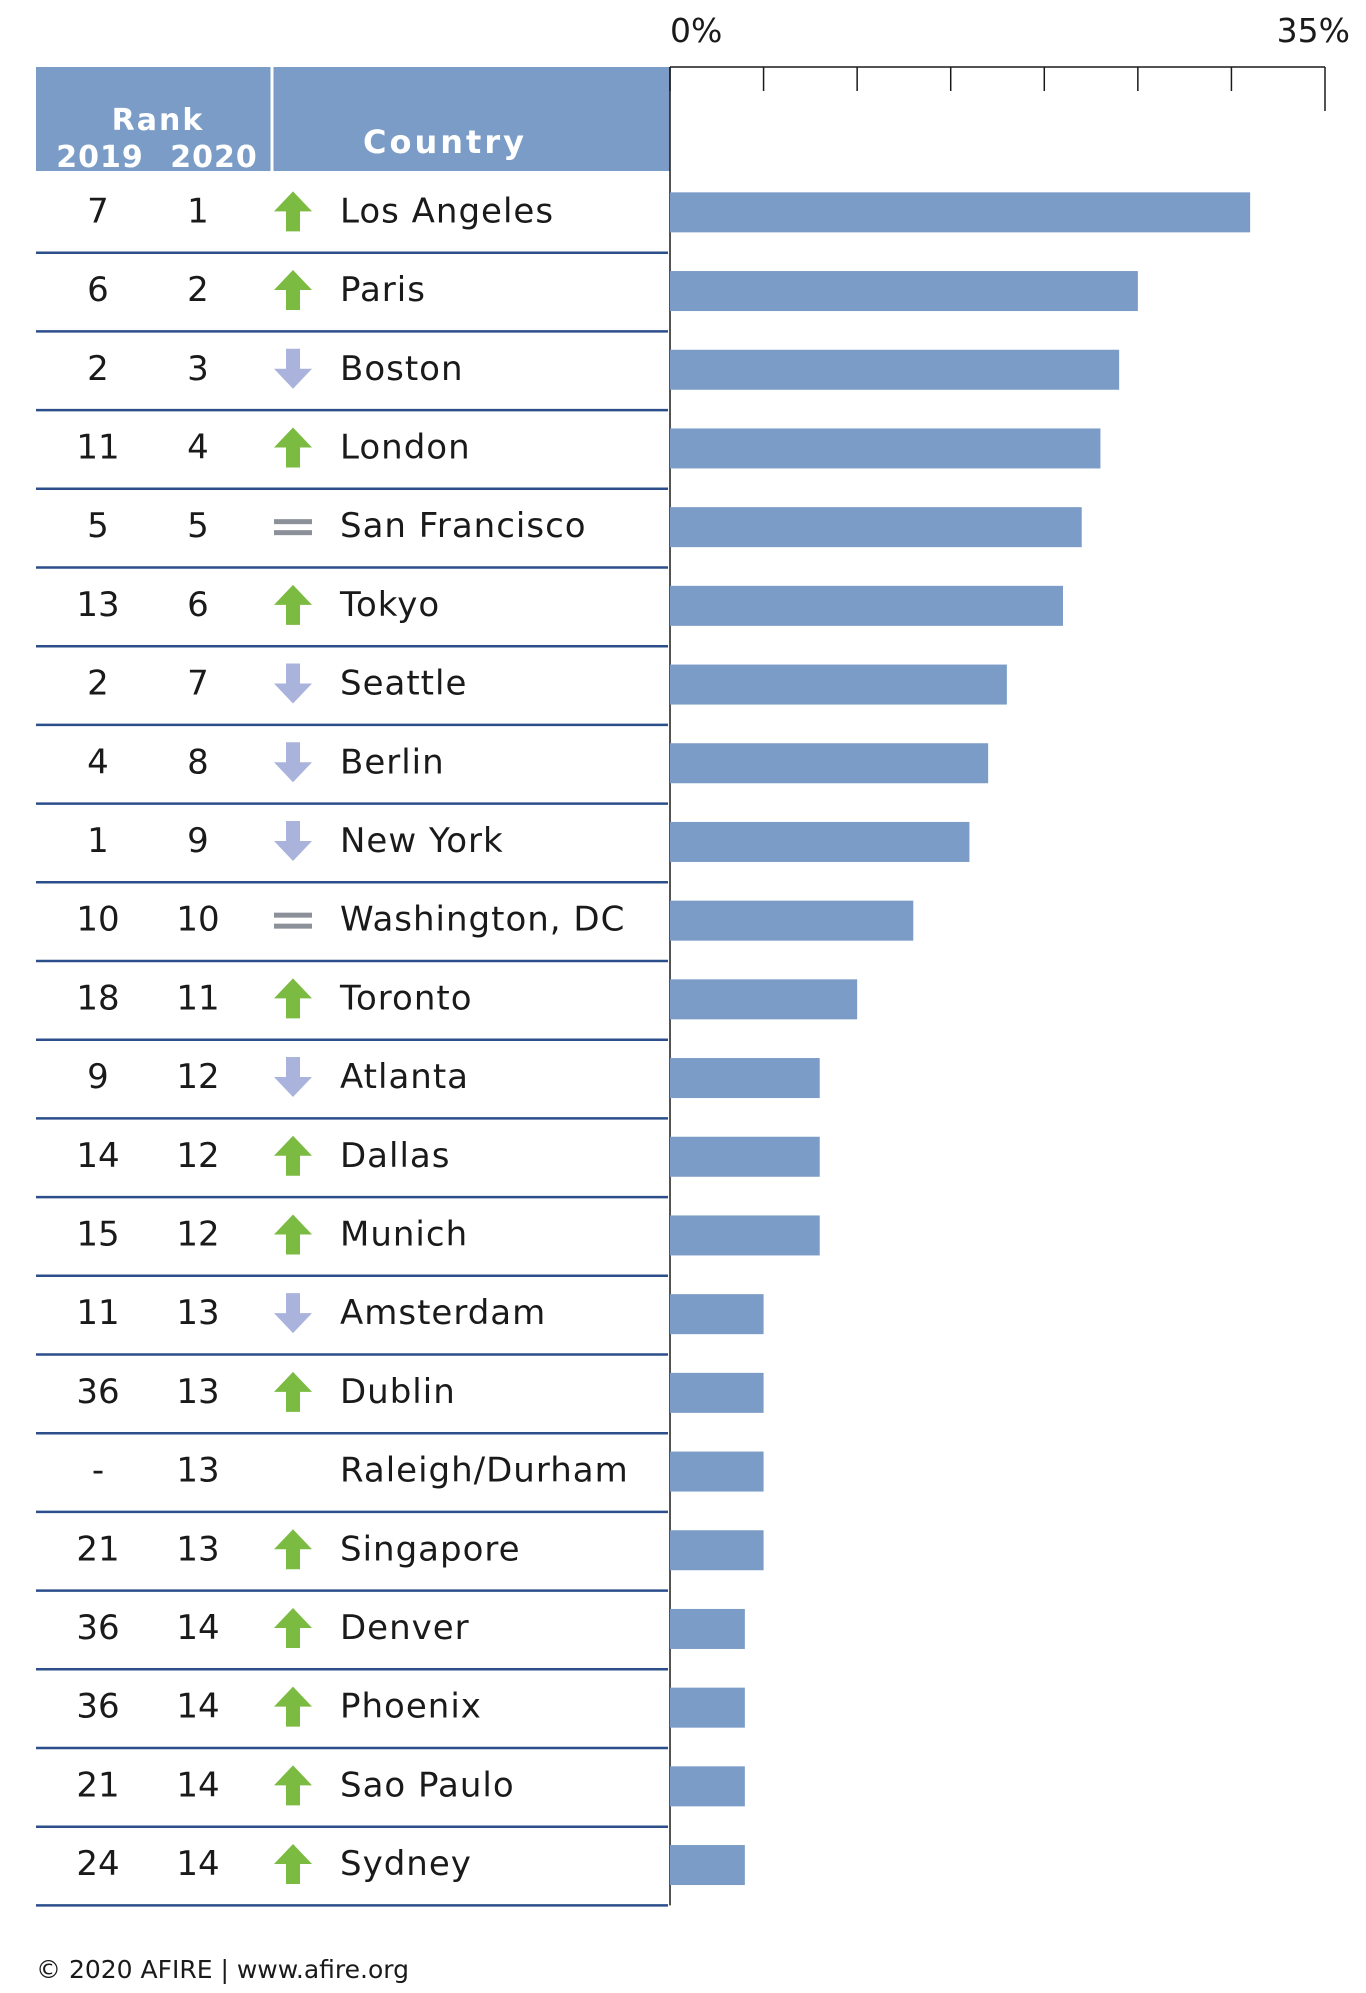  I want to click on rank-2020-cell: 2, so click(198, 290).